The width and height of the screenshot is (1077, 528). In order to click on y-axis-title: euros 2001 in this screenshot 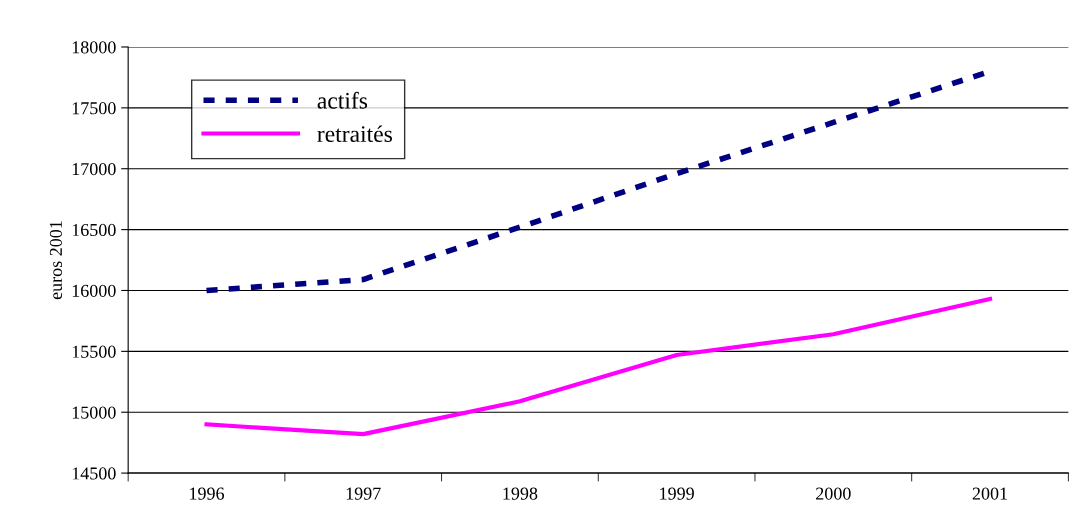, I will do `click(55, 260)`.